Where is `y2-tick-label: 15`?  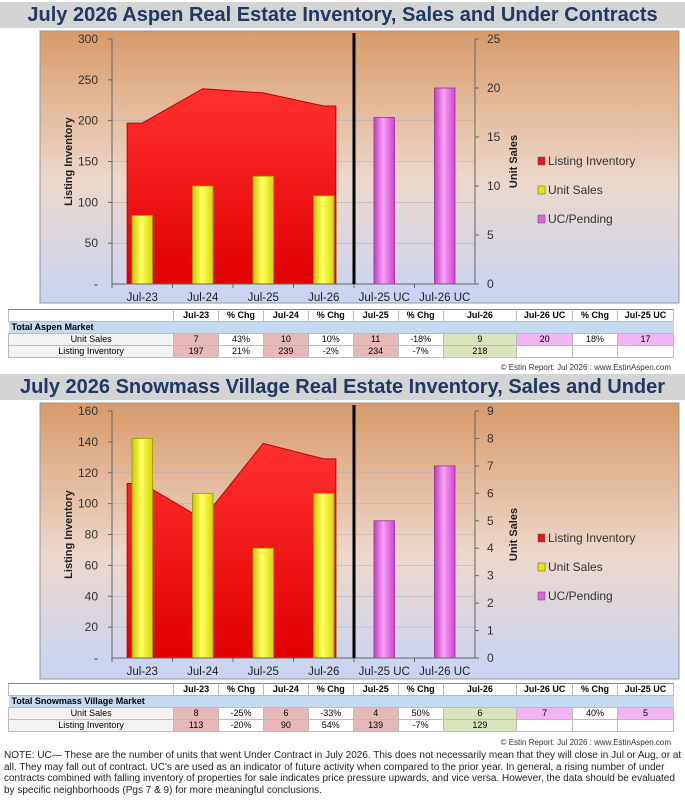
y2-tick-label: 15 is located at coordinates (494, 137).